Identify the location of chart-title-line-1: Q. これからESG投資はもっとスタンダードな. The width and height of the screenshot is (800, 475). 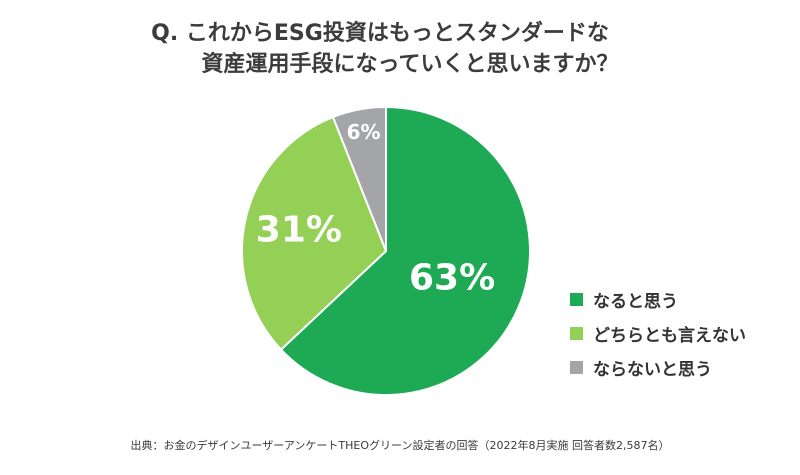
(380, 33).